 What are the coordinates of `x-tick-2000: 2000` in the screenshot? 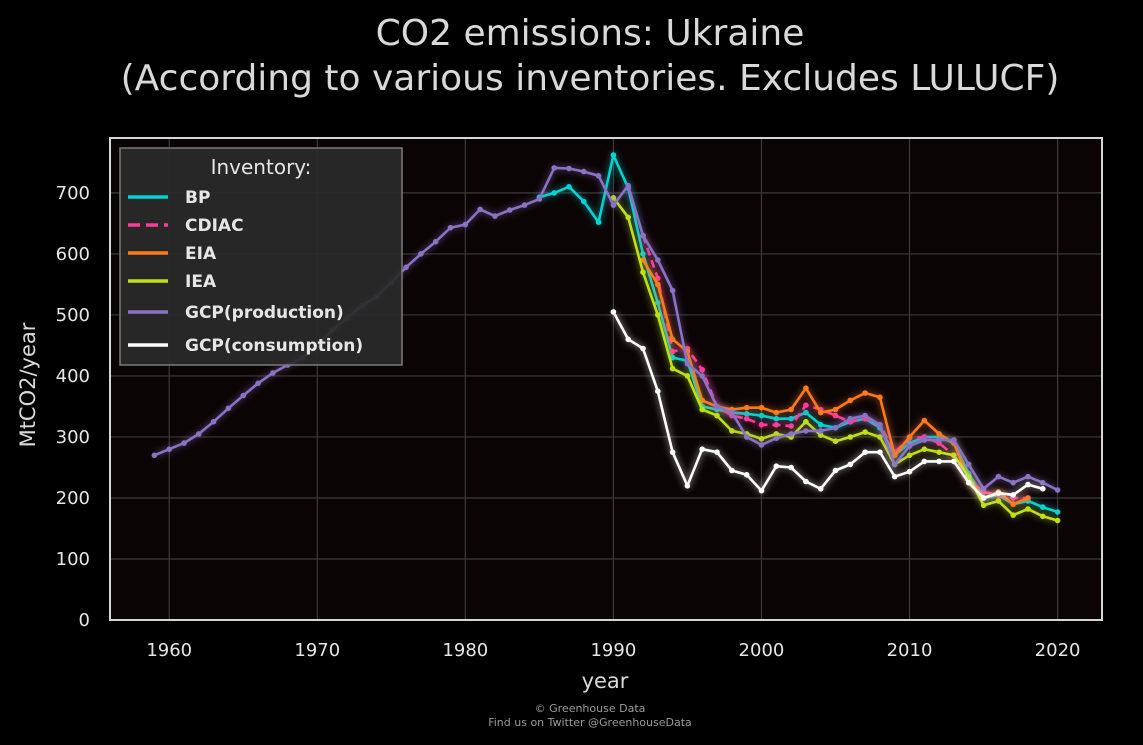 It's located at (762, 650).